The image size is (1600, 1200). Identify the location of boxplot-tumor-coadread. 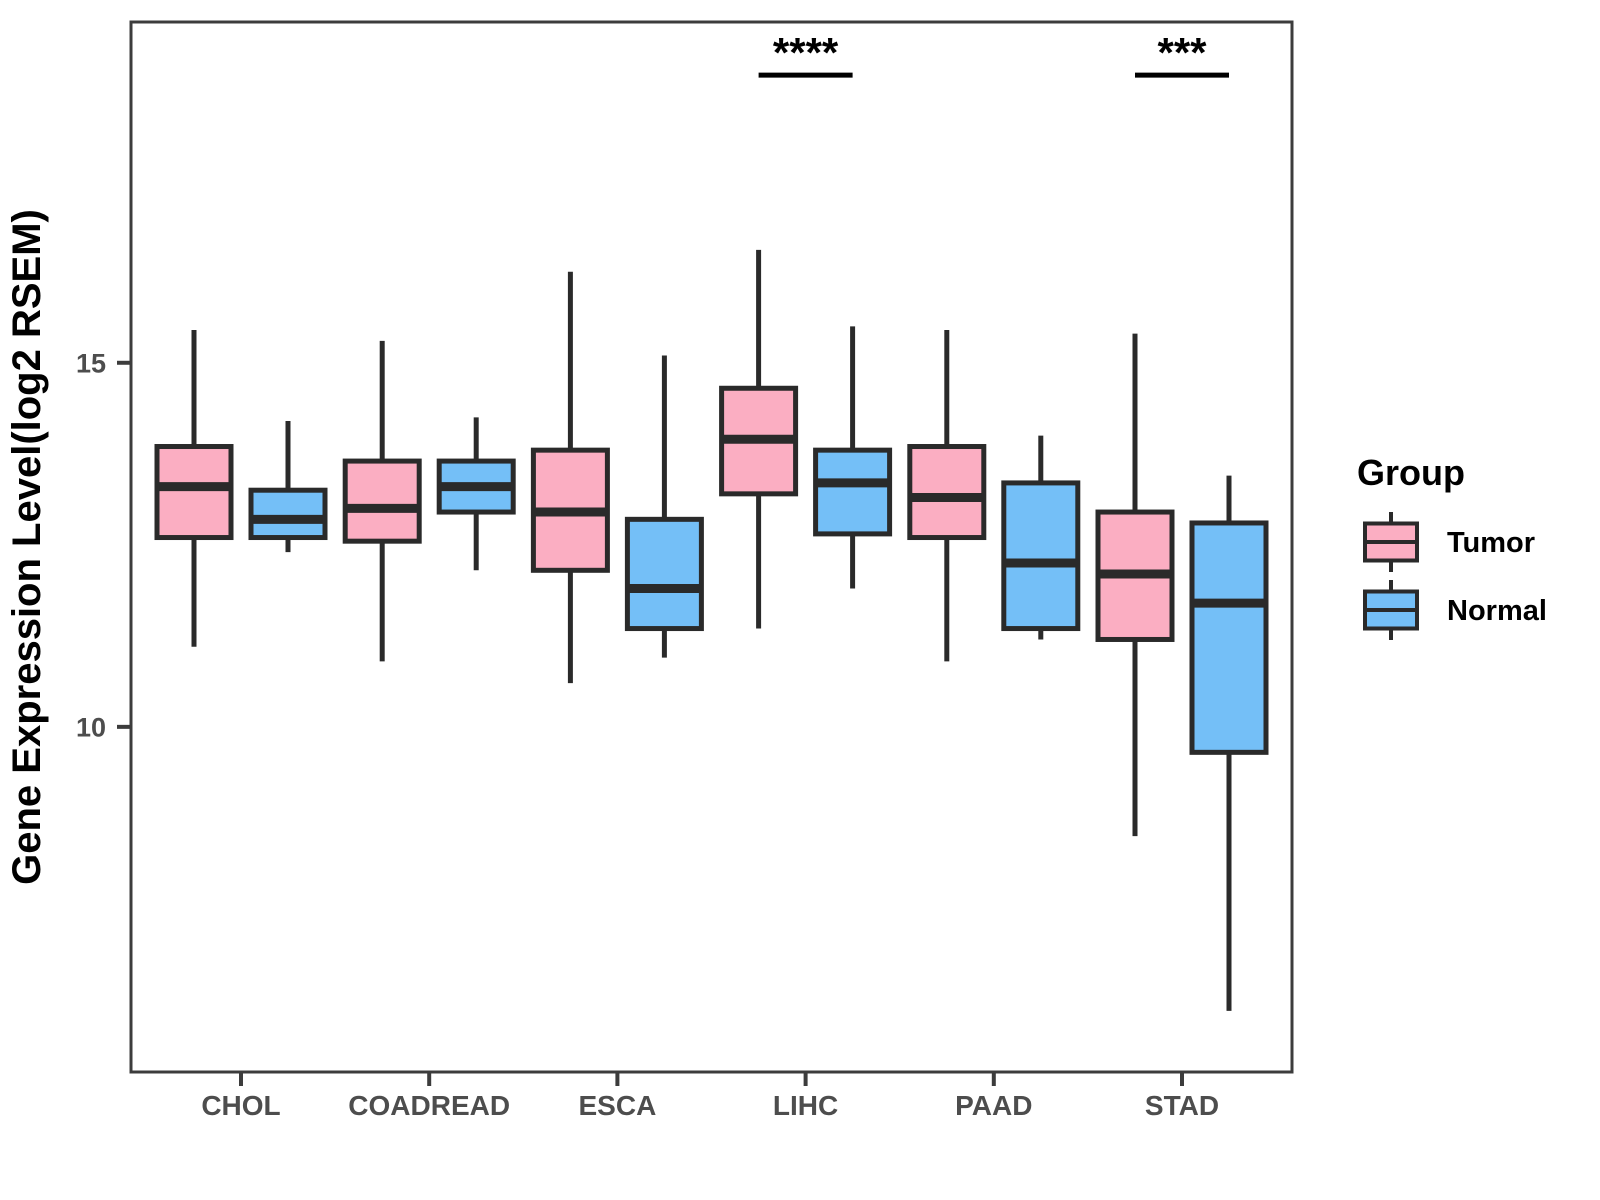
(382, 501).